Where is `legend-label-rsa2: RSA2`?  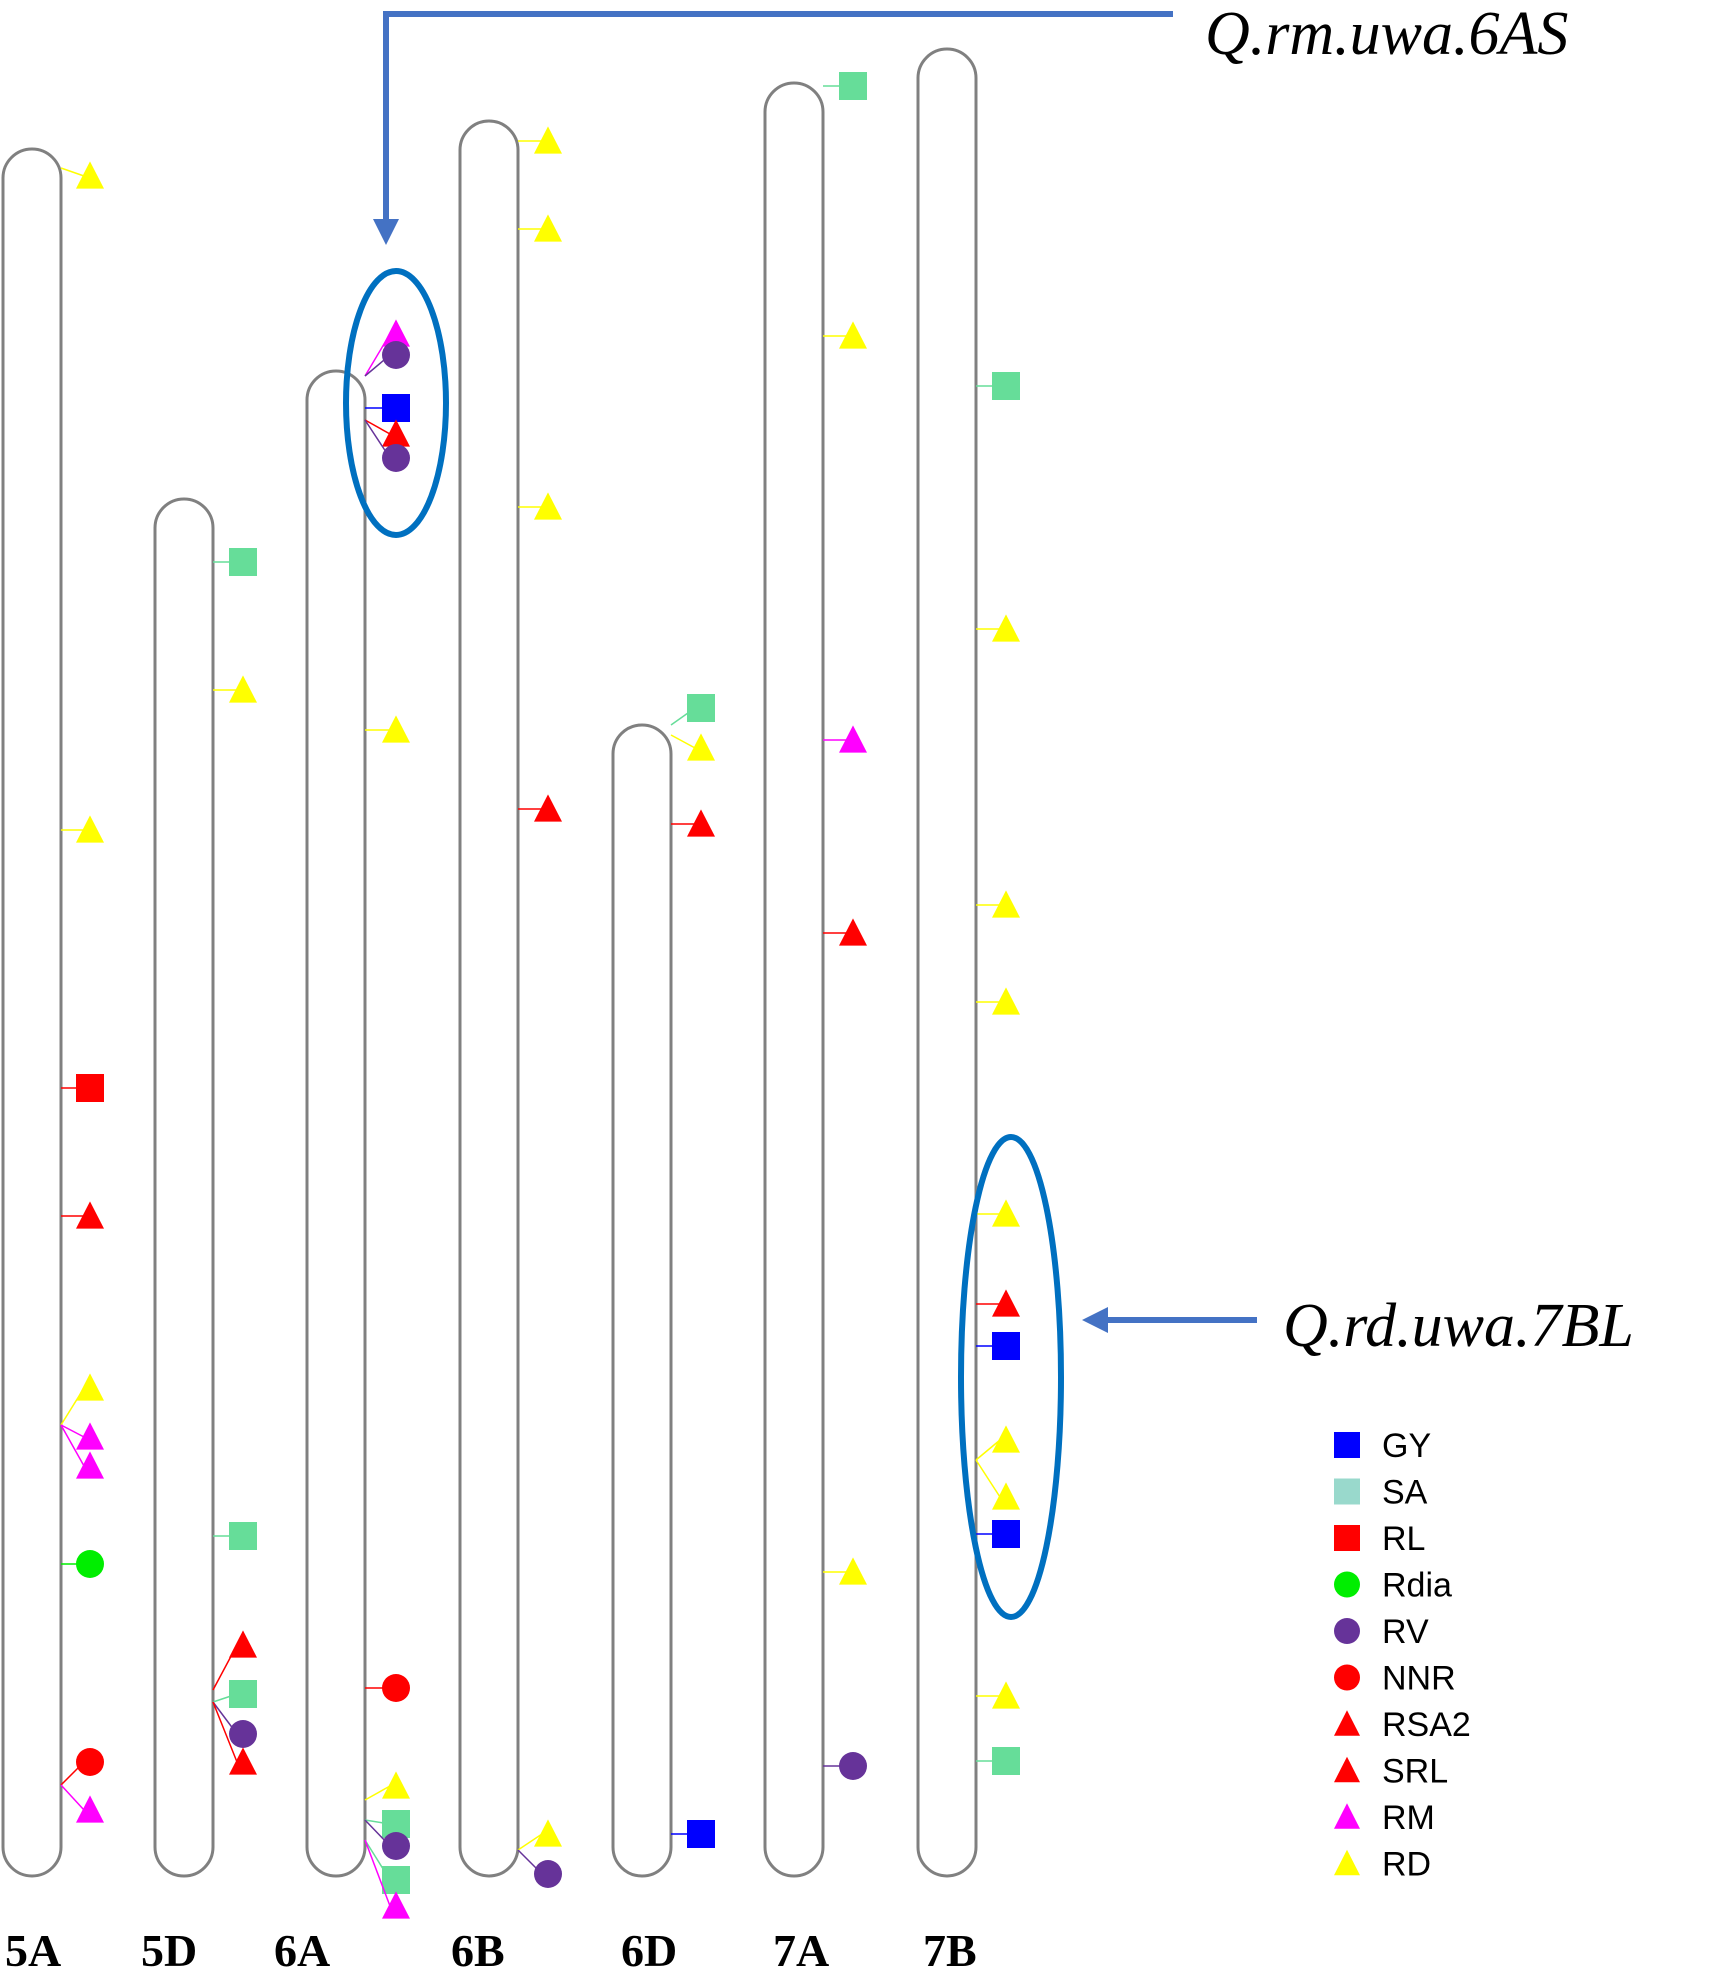
legend-label-rsa2: RSA2 is located at coordinates (1426, 1725).